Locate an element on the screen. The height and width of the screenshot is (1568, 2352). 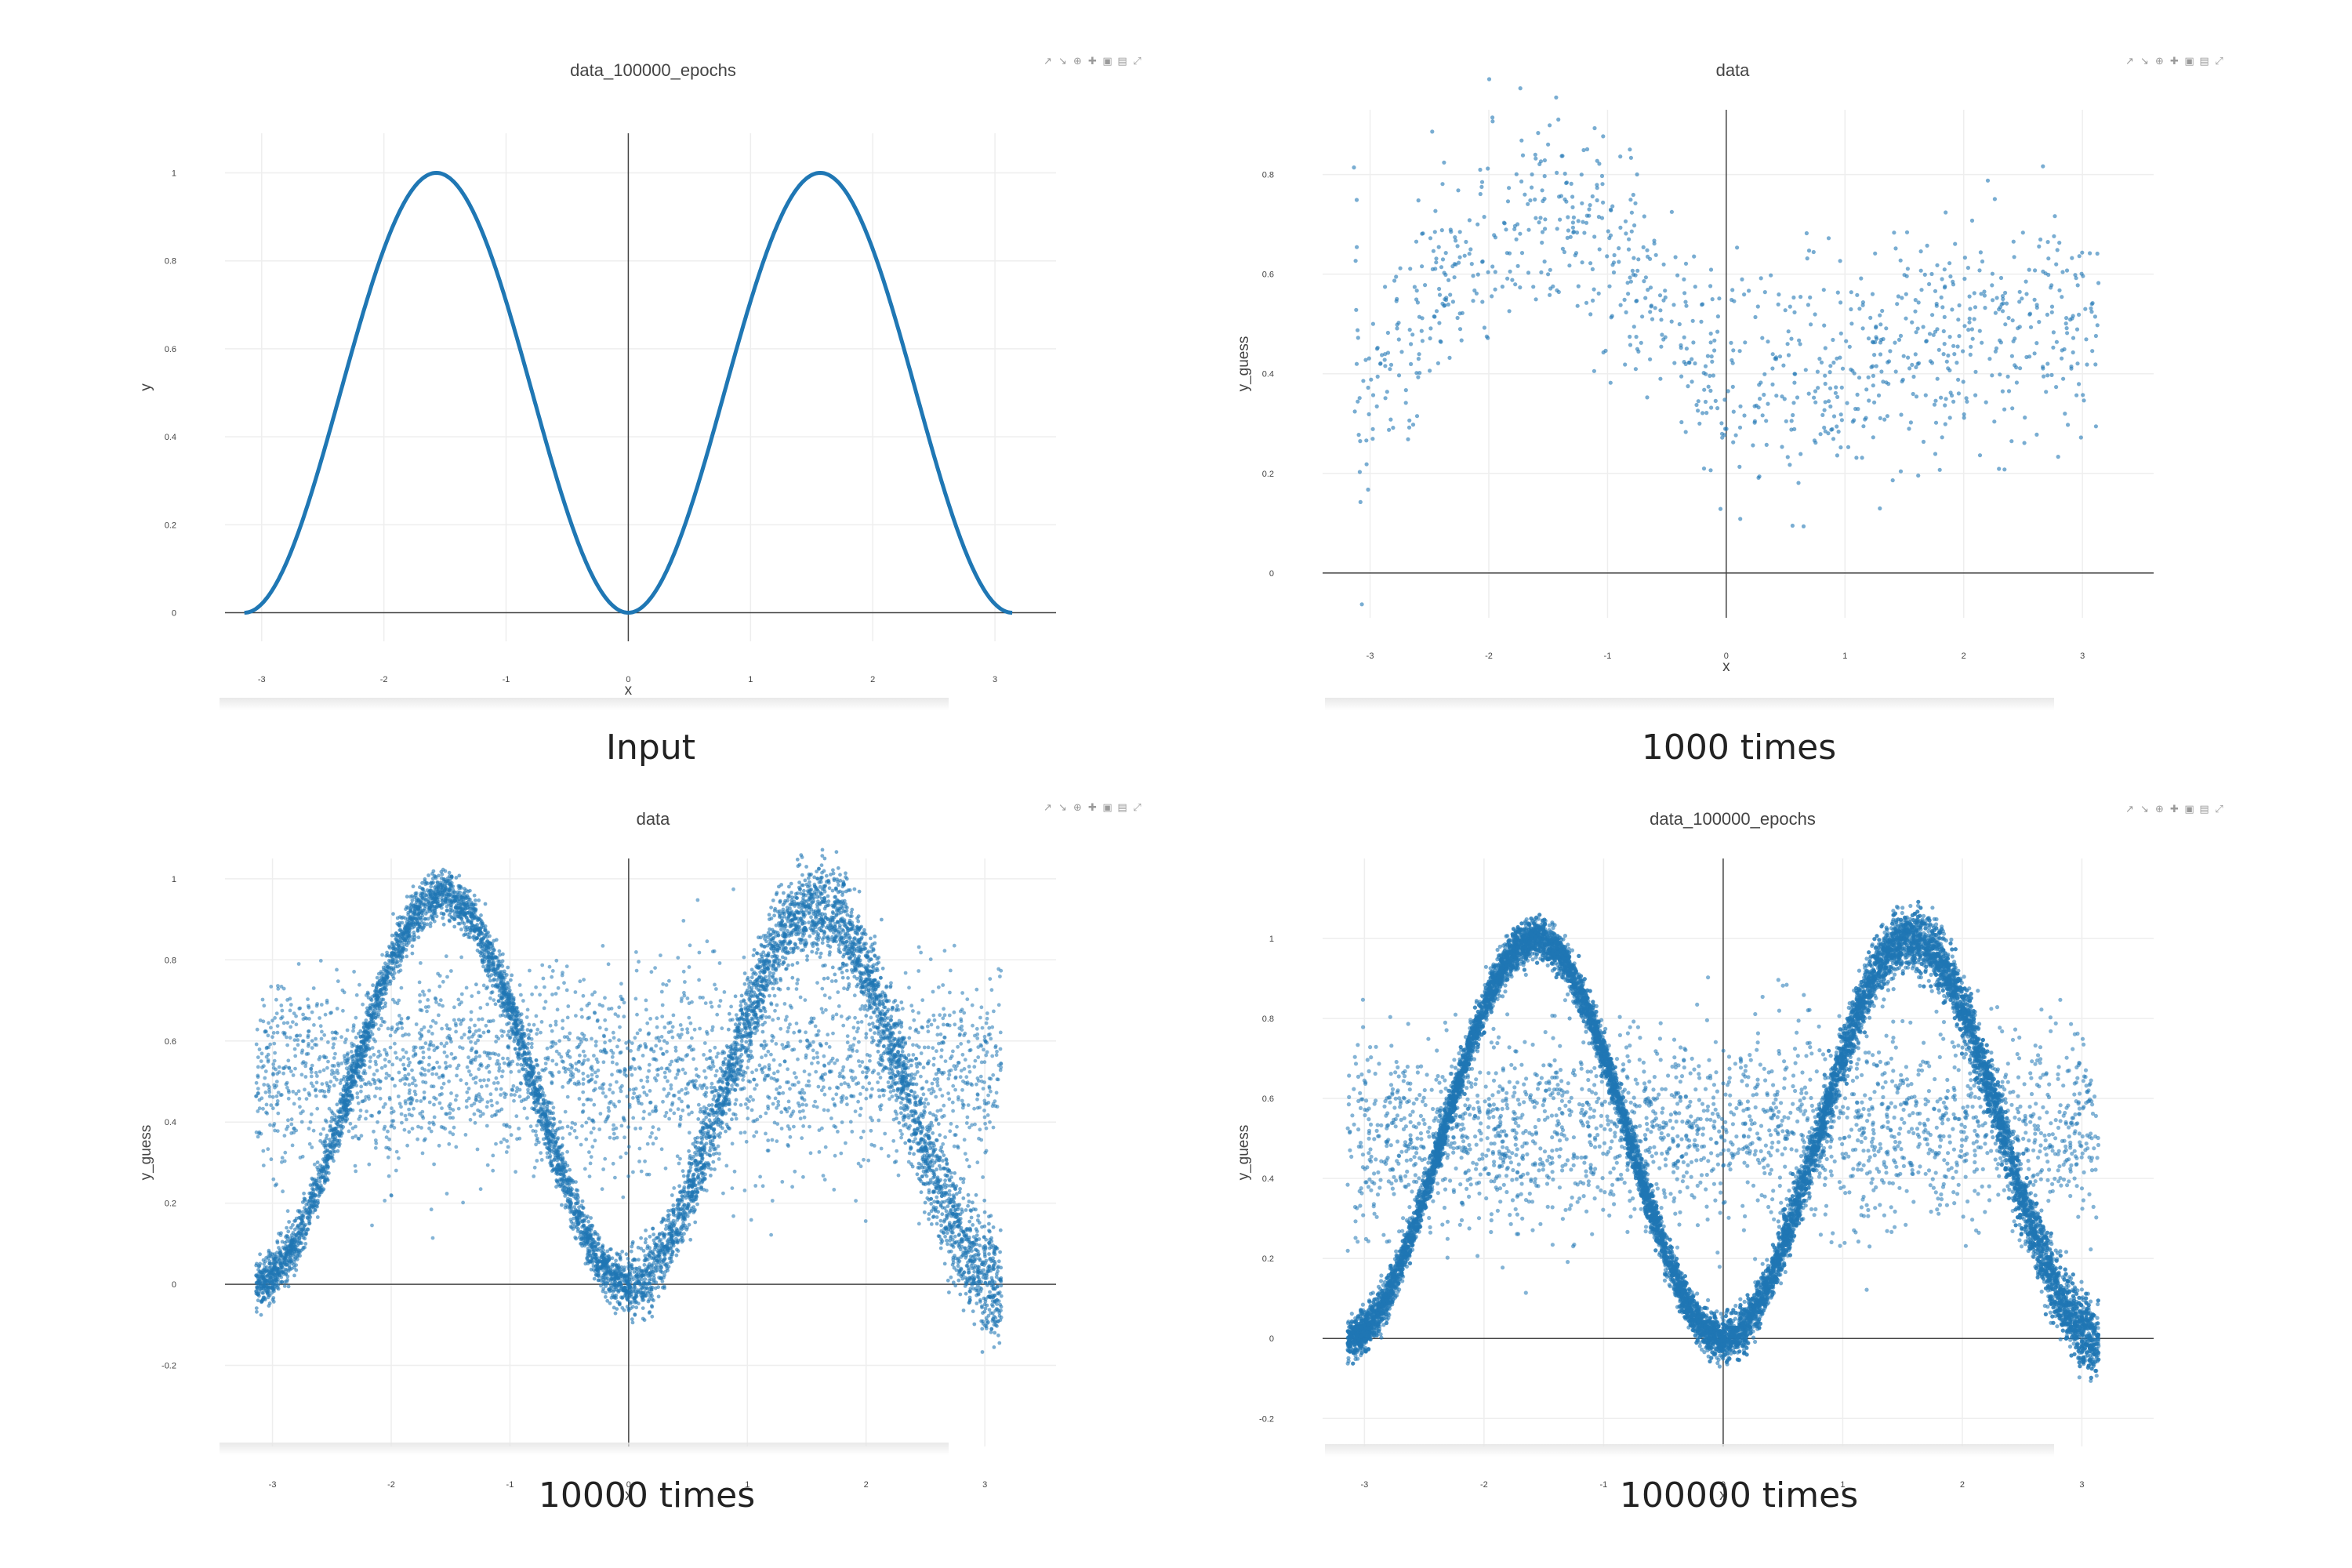
x-tick-label: 2 is located at coordinates (873, 679).